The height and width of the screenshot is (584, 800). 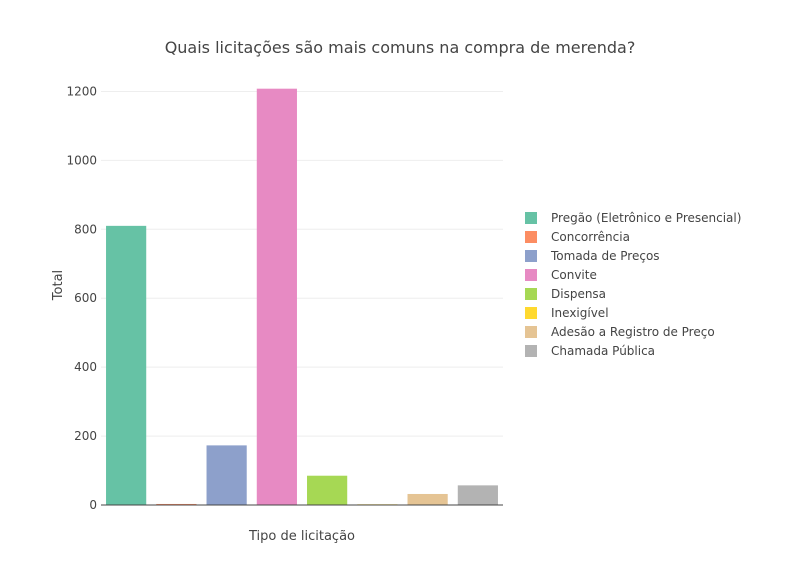 I want to click on y-tick-label: 400, so click(x=85, y=367).